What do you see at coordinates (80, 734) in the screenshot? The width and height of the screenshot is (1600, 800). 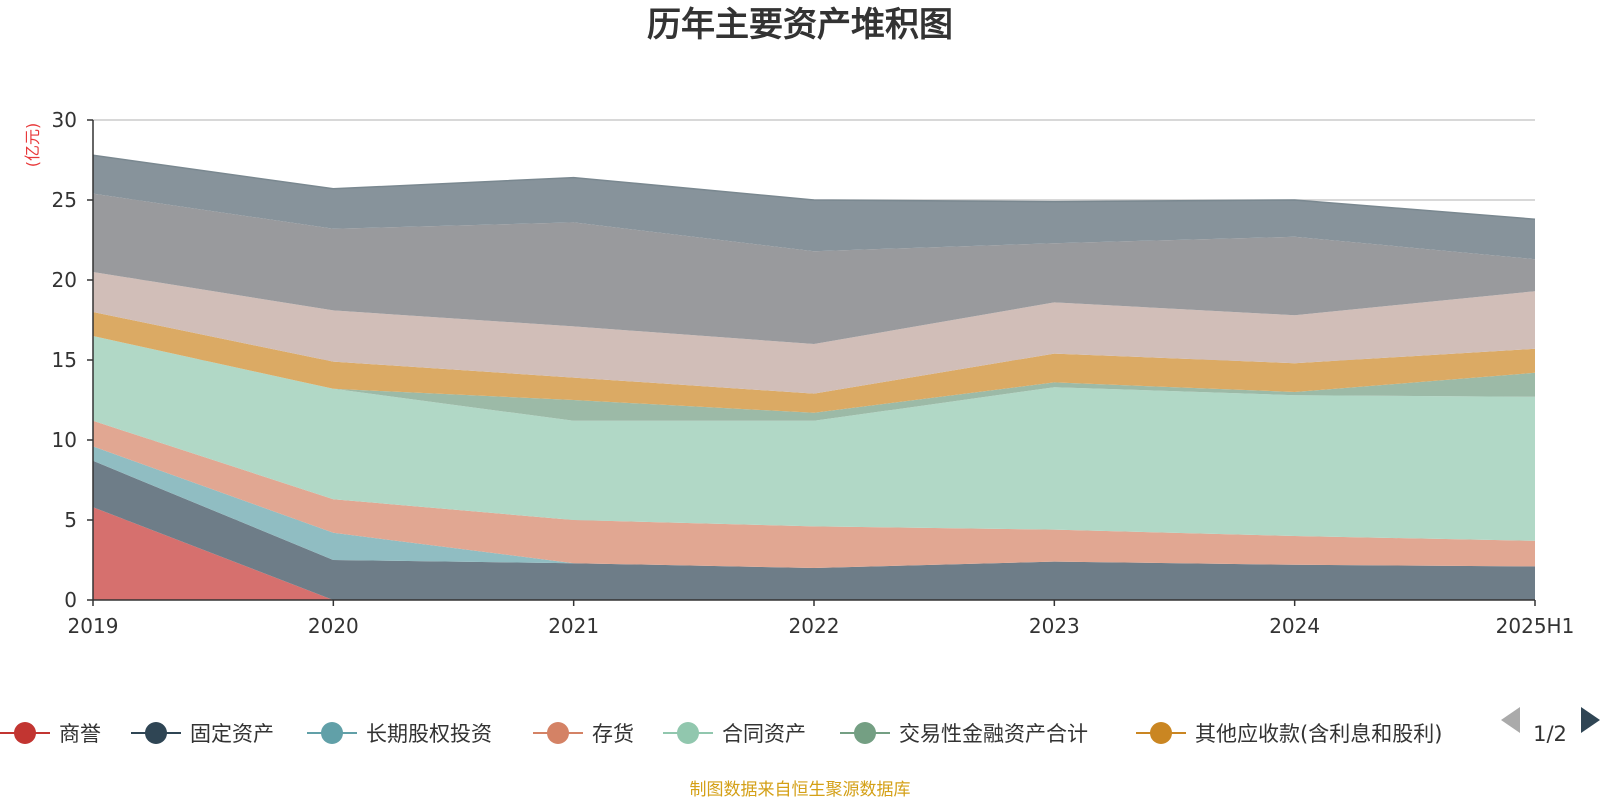 I see `legend-label: 商誉` at bounding box center [80, 734].